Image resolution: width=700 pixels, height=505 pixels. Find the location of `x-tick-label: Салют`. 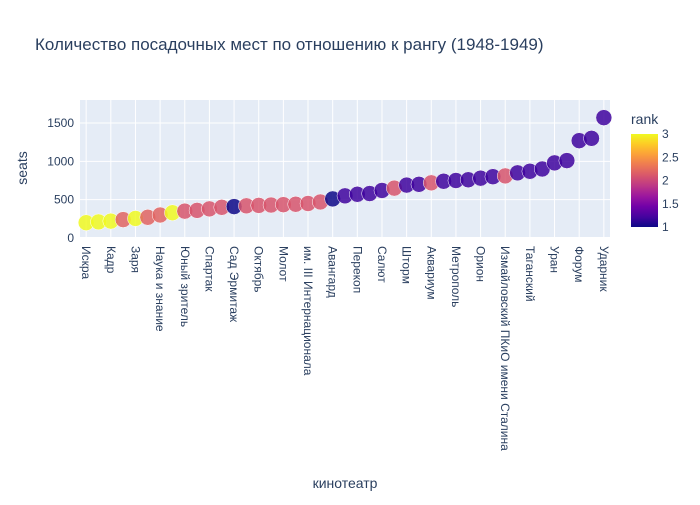

x-tick-label: Салют is located at coordinates (382, 264).